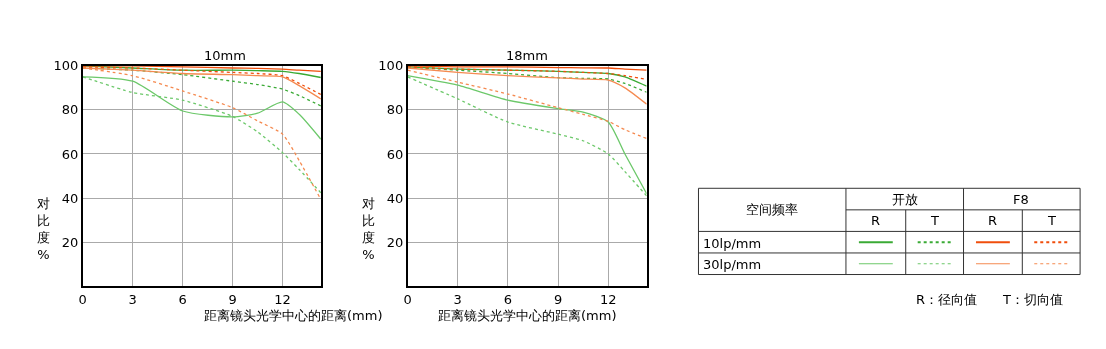  Describe the element at coordinates (1021, 199) in the screenshot. I see `text: F8` at that location.